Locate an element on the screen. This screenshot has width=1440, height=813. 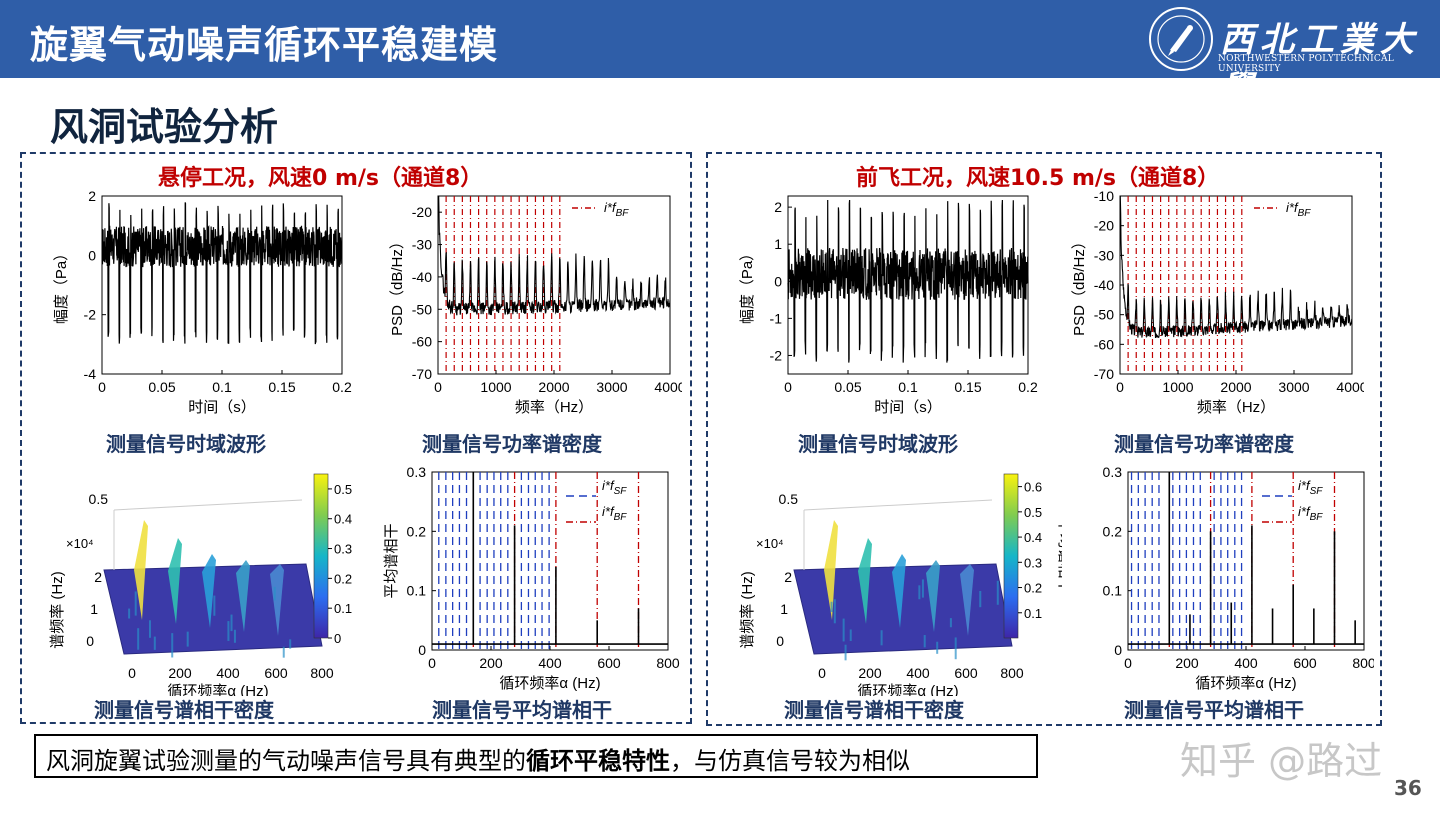
forward_time-ytick-label: 1 is located at coordinates (778, 244).